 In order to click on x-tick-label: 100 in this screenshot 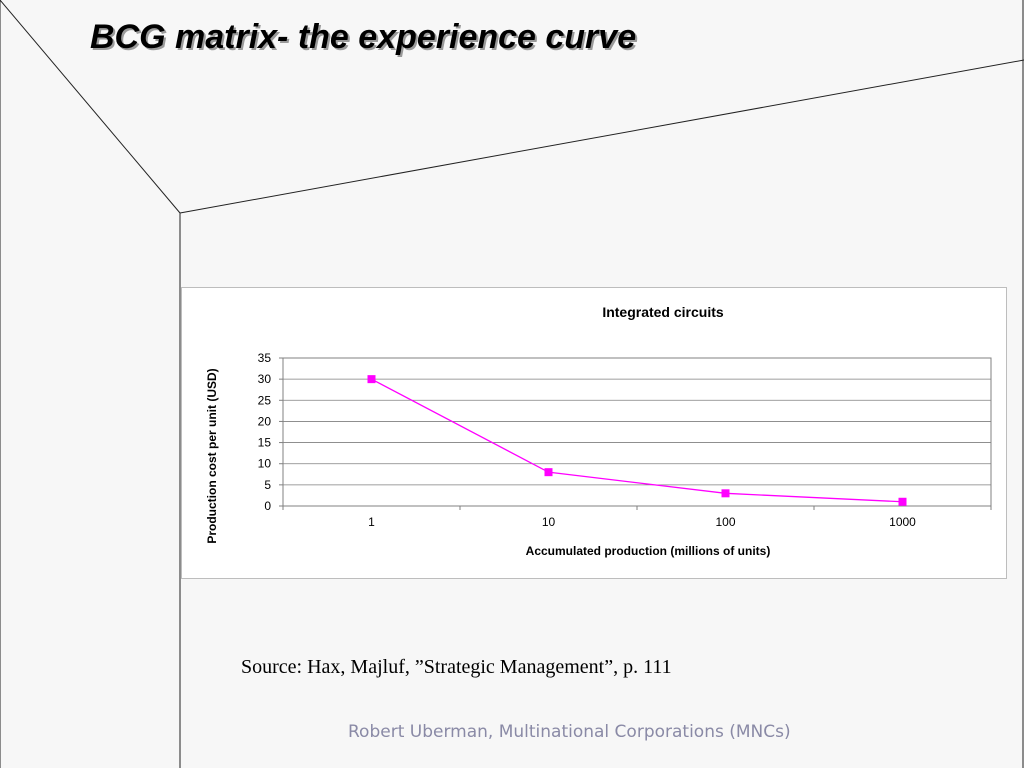, I will do `click(725, 522)`.